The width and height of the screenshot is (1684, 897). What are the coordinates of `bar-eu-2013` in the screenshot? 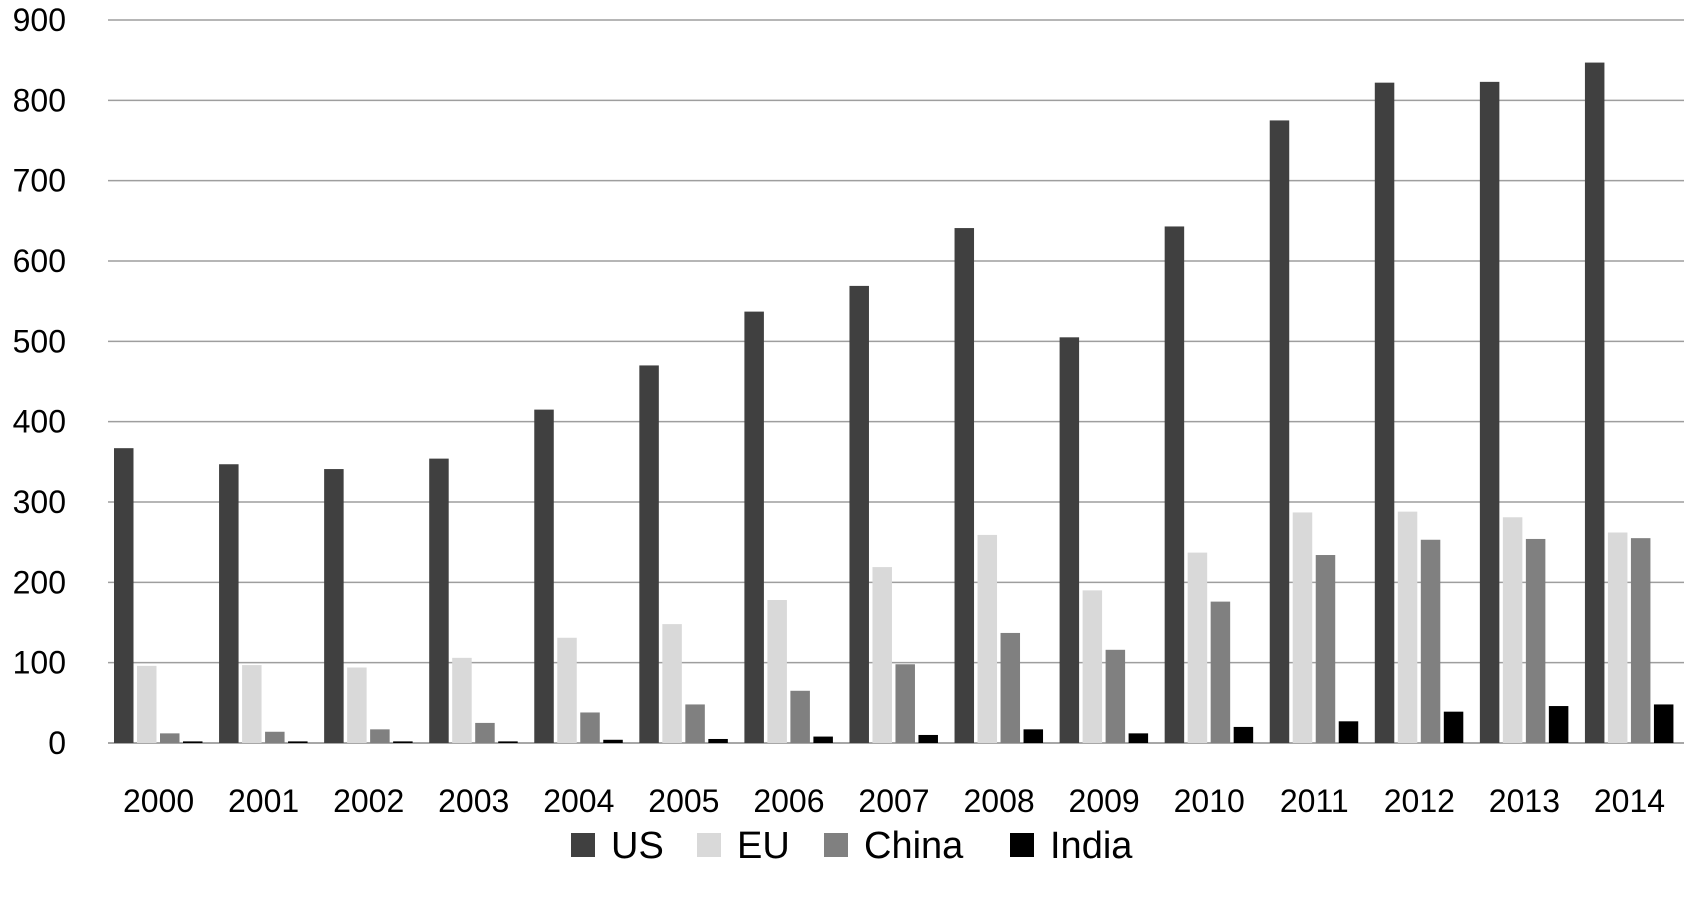 It's located at (1512, 630).